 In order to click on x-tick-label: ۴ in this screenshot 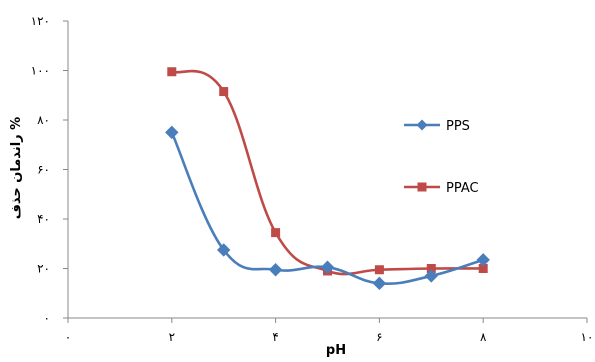, I will do `click(275, 337)`.